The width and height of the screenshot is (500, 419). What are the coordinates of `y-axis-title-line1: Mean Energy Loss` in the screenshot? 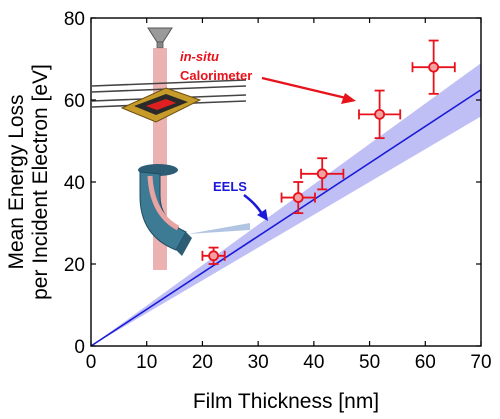 It's located at (16, 181).